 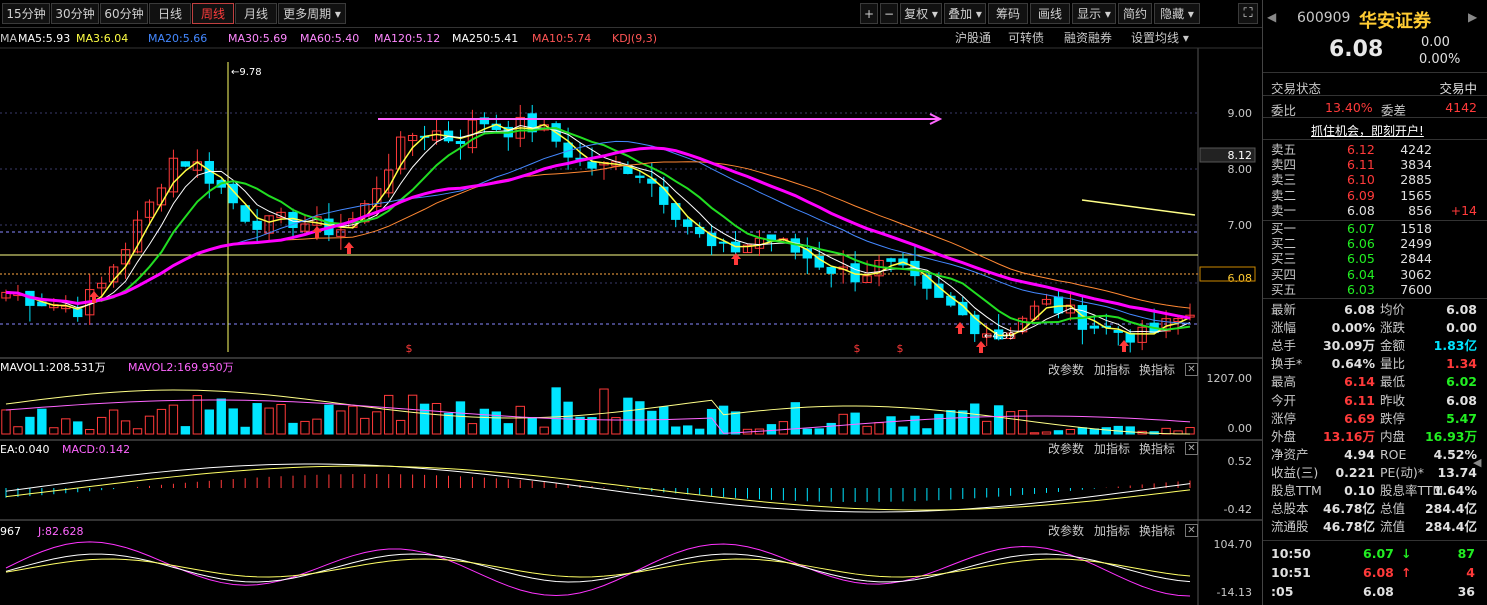 I want to click on period-tab-4: 周线, so click(x=213, y=13).